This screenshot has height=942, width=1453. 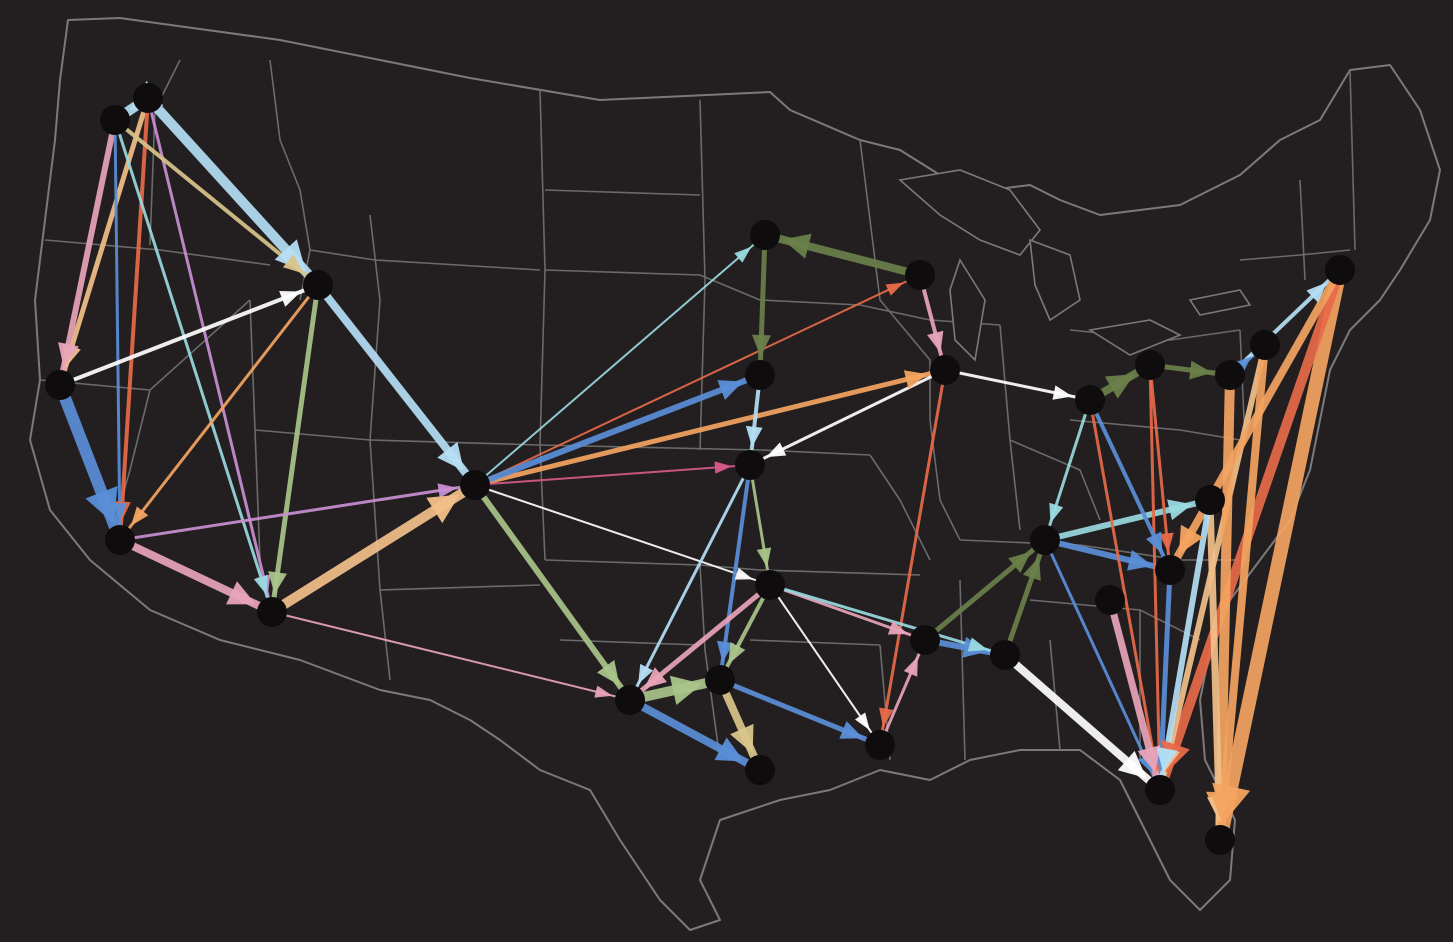 What do you see at coordinates (1075, 265) in the screenshot?
I see `great-lakes` at bounding box center [1075, 265].